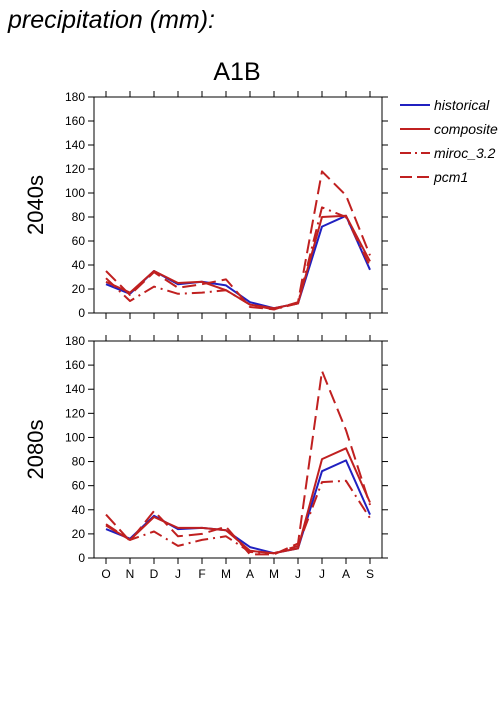  I want to click on page-title: precipitation (mm):, so click(111, 20).